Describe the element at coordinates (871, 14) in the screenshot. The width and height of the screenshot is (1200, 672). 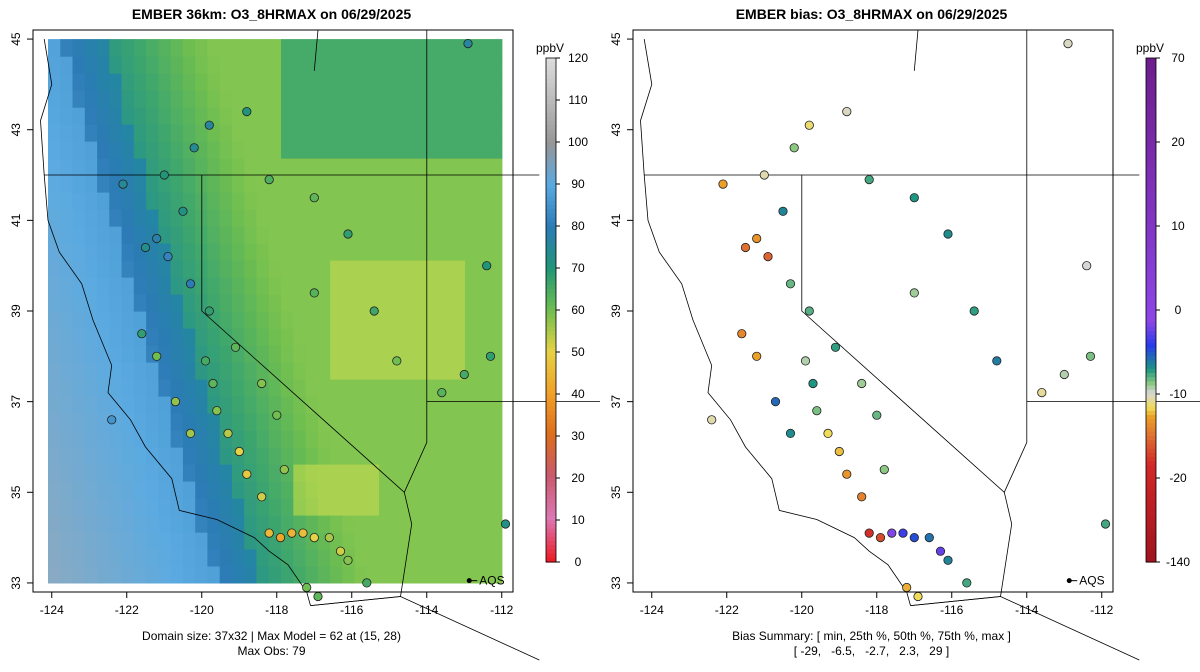
I see `right-panel-title: EMBER bias: O3_8HRMAX on 06/29/2025` at that location.